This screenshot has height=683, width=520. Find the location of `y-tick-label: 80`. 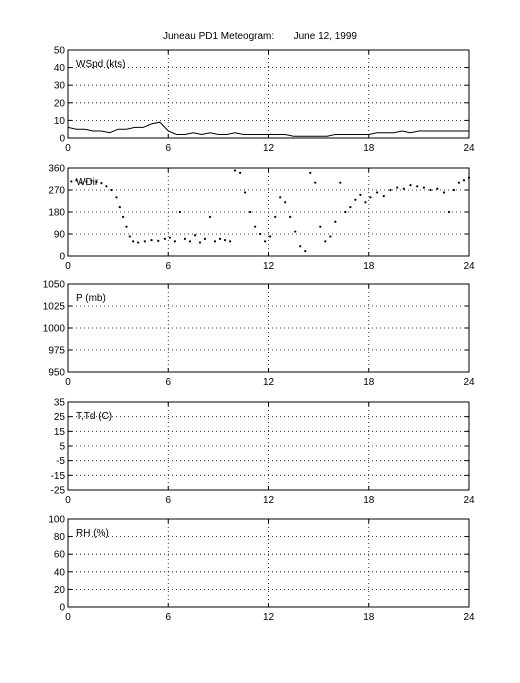

y-tick-label: 80 is located at coordinates (60, 537).